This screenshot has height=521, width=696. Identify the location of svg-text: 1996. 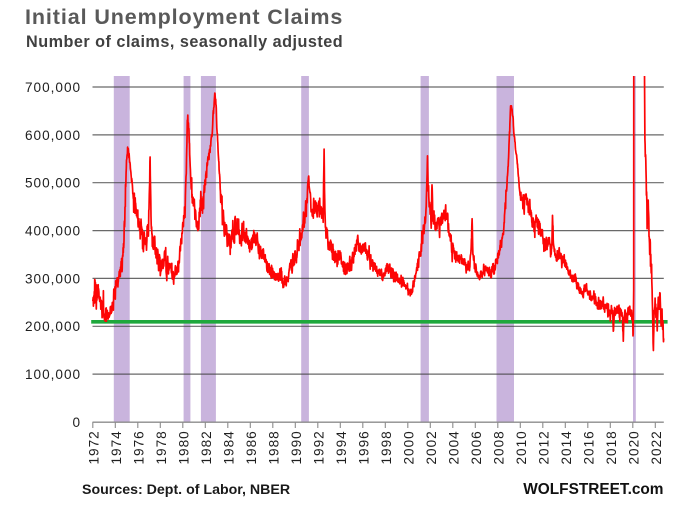
(364, 447).